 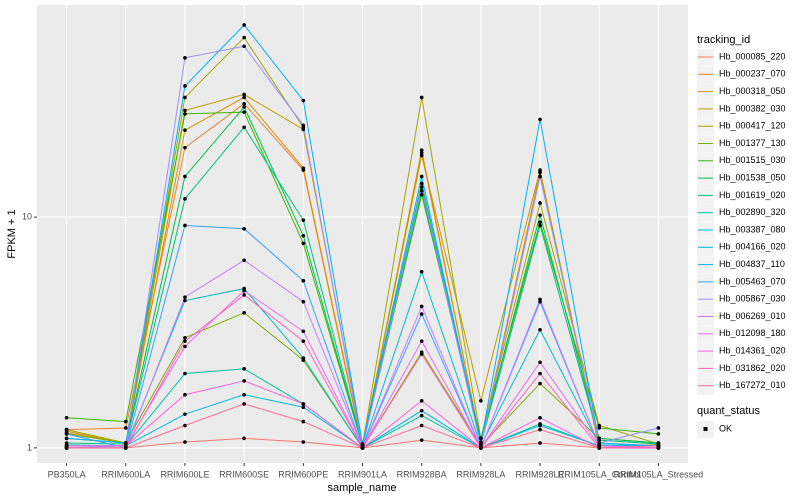 What do you see at coordinates (705, 429) in the screenshot?
I see `legend-key-marker` at bounding box center [705, 429].